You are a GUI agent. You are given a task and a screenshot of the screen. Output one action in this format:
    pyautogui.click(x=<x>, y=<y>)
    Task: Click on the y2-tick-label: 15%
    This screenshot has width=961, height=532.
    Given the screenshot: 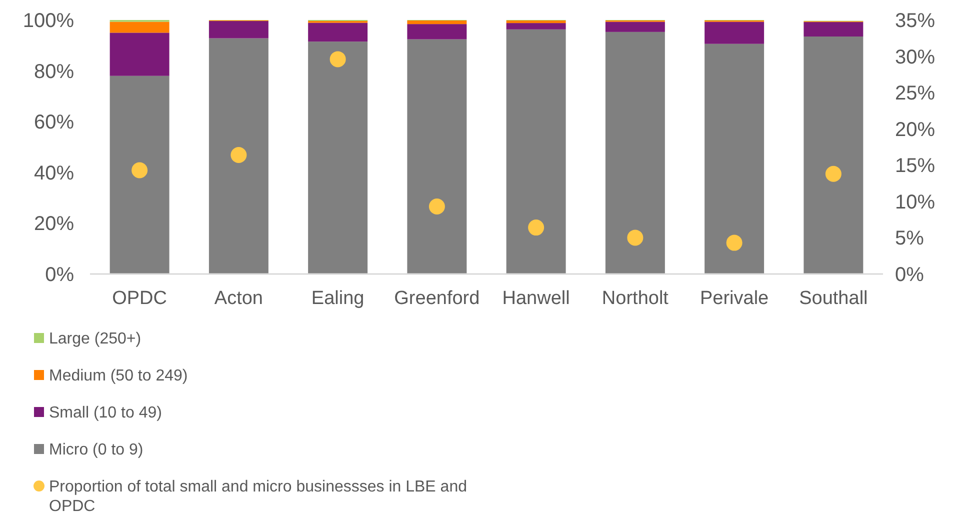 What is the action you would take?
    pyautogui.click(x=915, y=166)
    